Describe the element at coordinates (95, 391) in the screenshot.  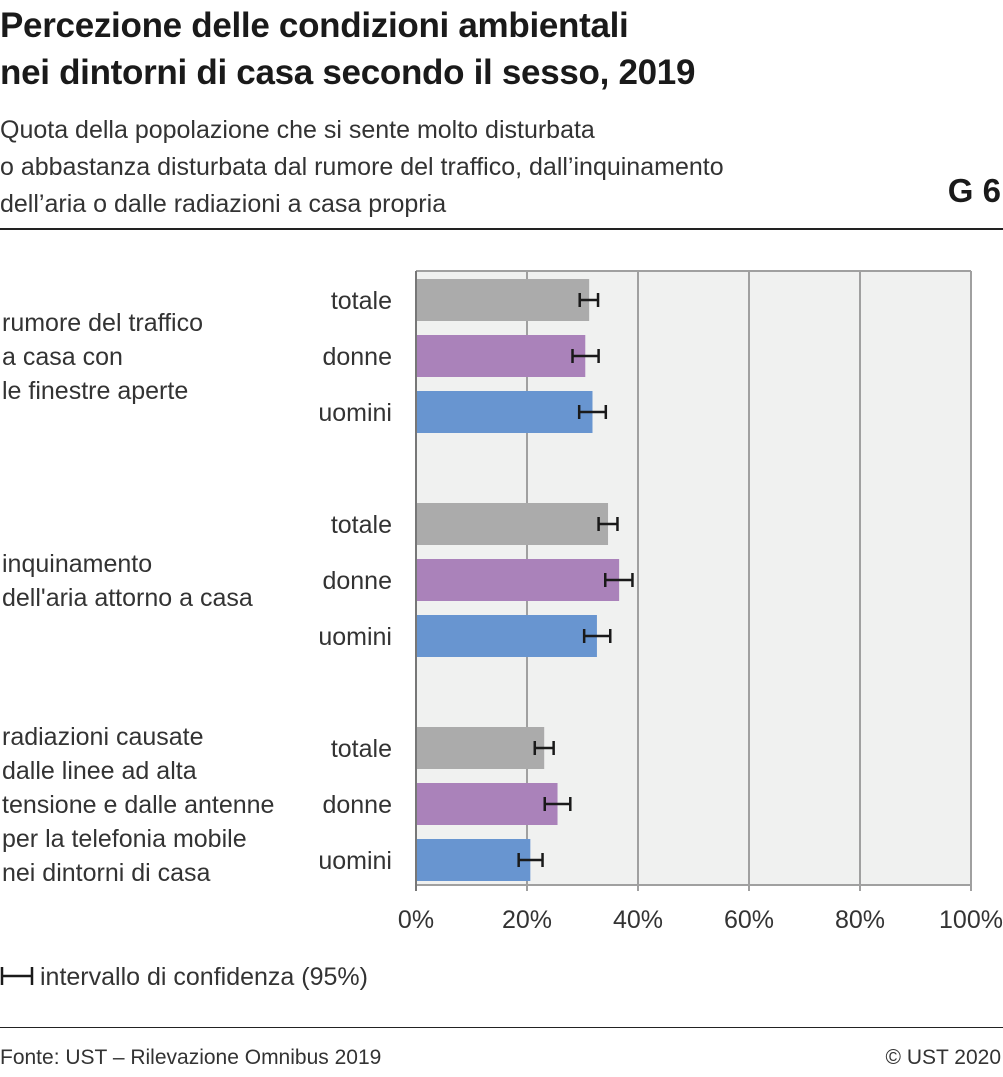
I see `group-label: le finestre aperte` at that location.